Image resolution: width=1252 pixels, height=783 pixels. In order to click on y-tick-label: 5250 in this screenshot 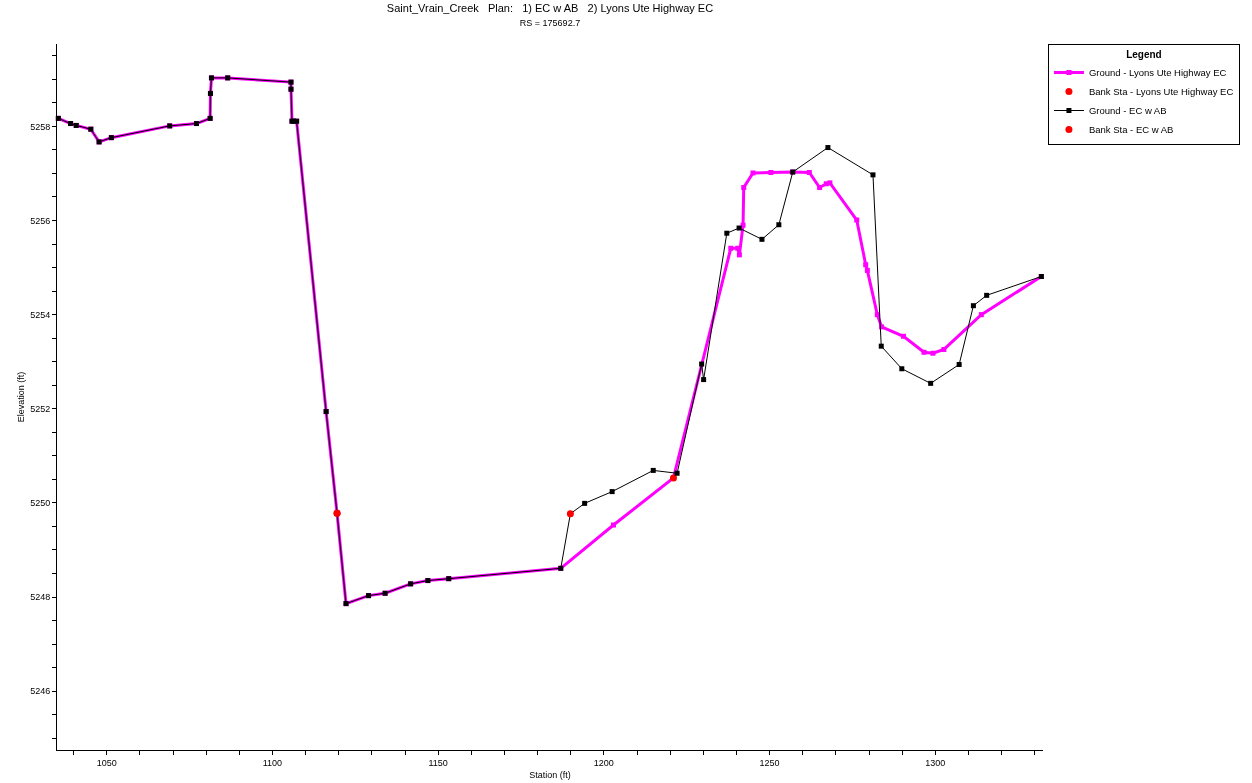, I will do `click(40, 503)`.